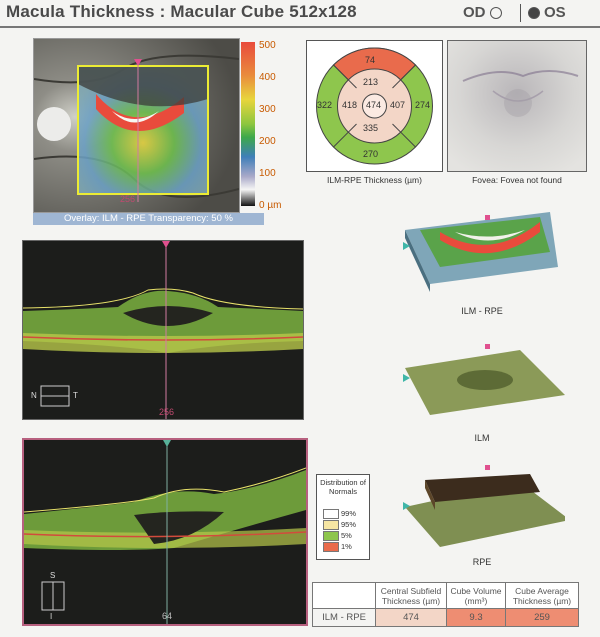  I want to click on fundus-image, so click(136, 125).